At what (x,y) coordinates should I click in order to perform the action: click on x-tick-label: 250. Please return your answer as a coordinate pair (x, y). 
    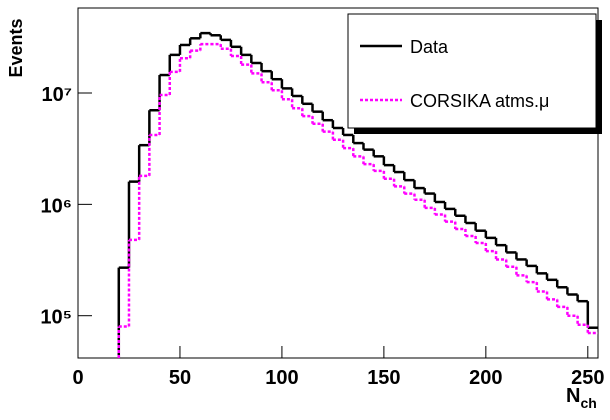
    Looking at the image, I should click on (587, 378).